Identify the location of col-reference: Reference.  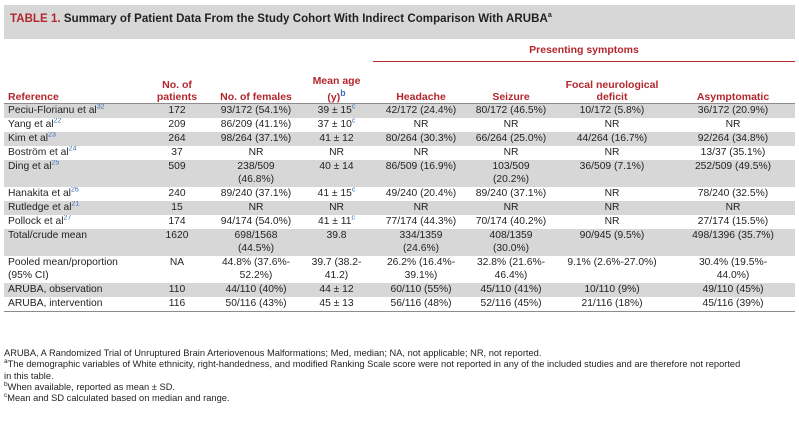
(73, 82).